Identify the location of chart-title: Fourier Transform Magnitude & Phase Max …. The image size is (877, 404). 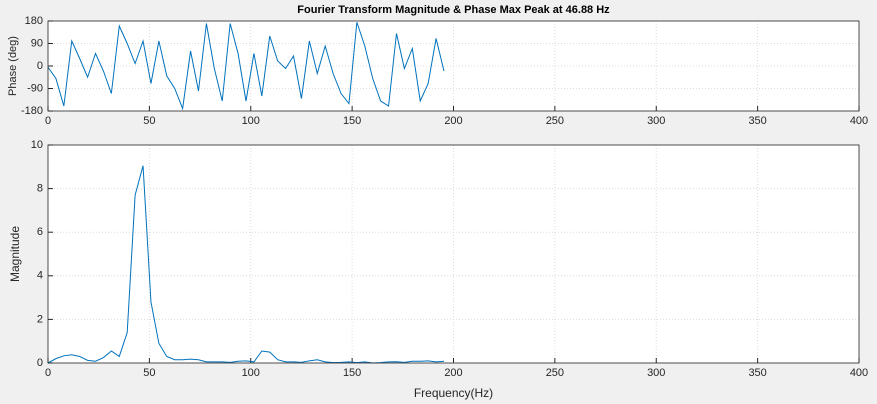
(453, 10).